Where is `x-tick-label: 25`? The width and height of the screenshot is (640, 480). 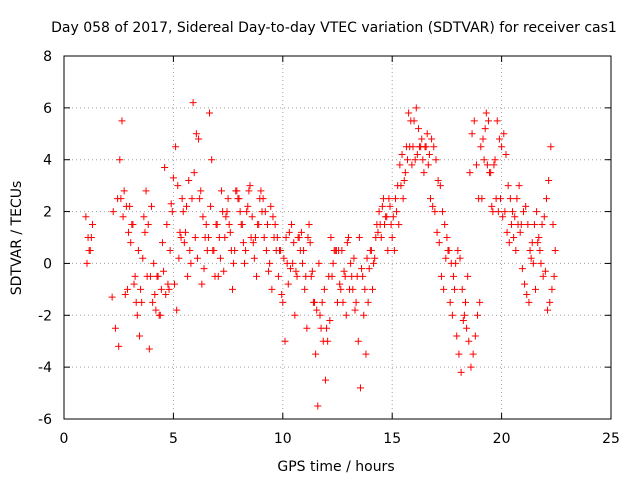 x-tick-label: 25 is located at coordinates (611, 439).